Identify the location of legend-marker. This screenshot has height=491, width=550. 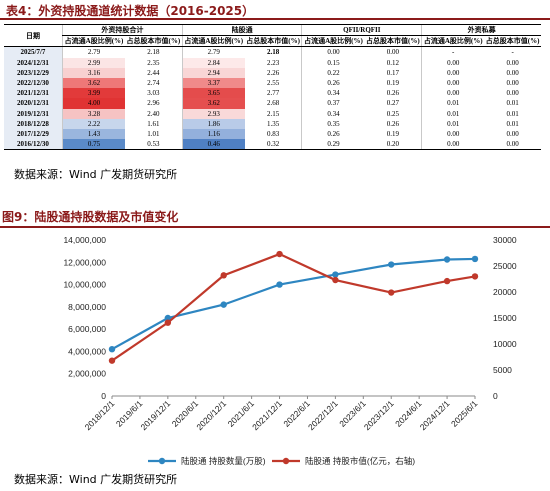
(162, 461).